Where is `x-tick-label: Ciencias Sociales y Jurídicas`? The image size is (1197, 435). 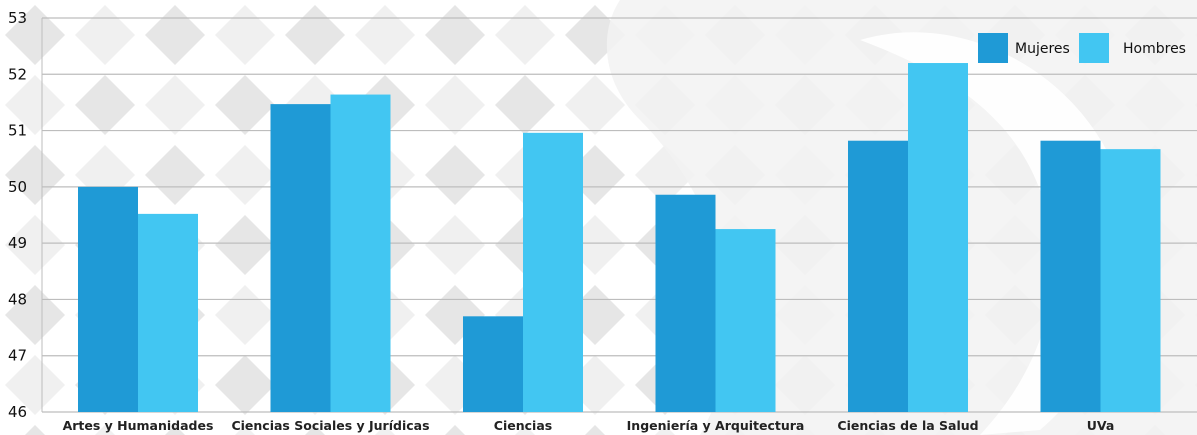
x-tick-label: Ciencias Sociales y Jurídicas is located at coordinates (330, 425).